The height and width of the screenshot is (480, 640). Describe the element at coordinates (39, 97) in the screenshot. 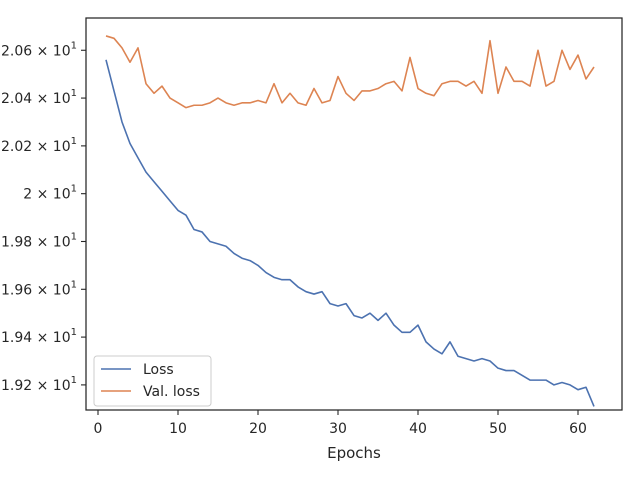

I see `y-tick-label: 2.04 × 10¹` at that location.